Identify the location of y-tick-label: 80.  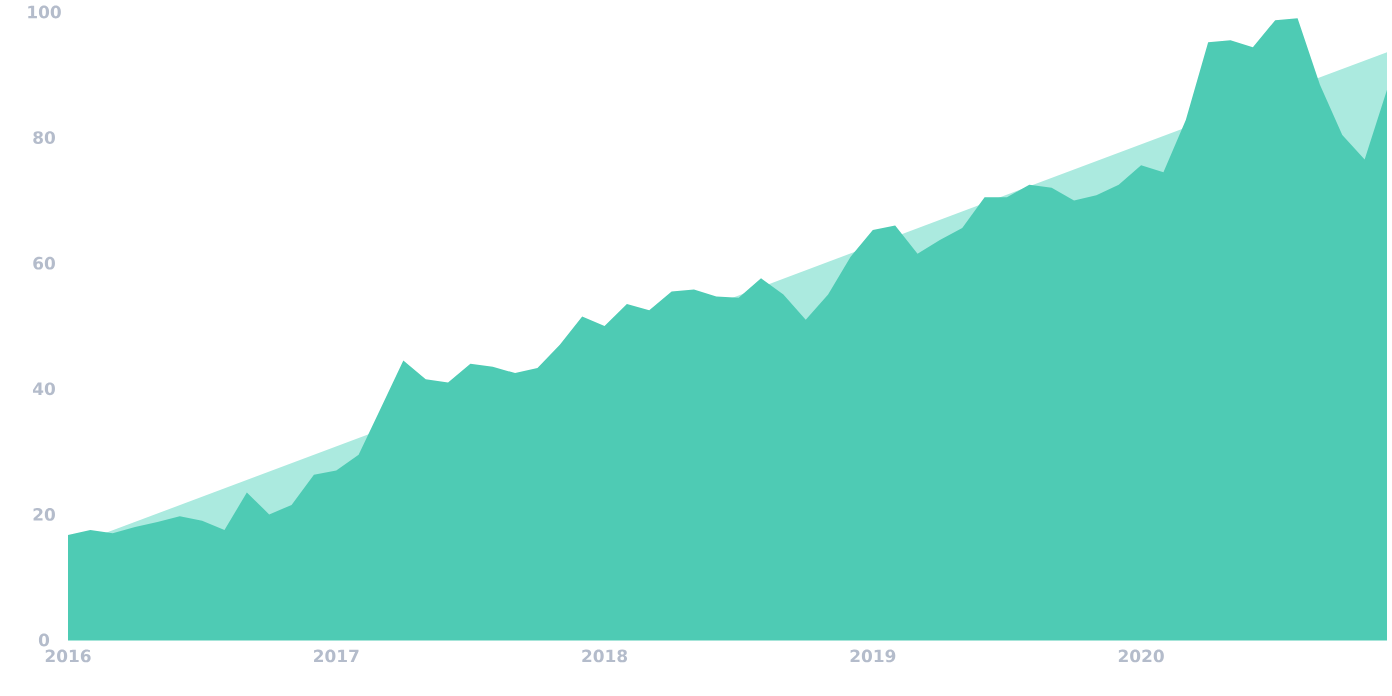
(44, 137).